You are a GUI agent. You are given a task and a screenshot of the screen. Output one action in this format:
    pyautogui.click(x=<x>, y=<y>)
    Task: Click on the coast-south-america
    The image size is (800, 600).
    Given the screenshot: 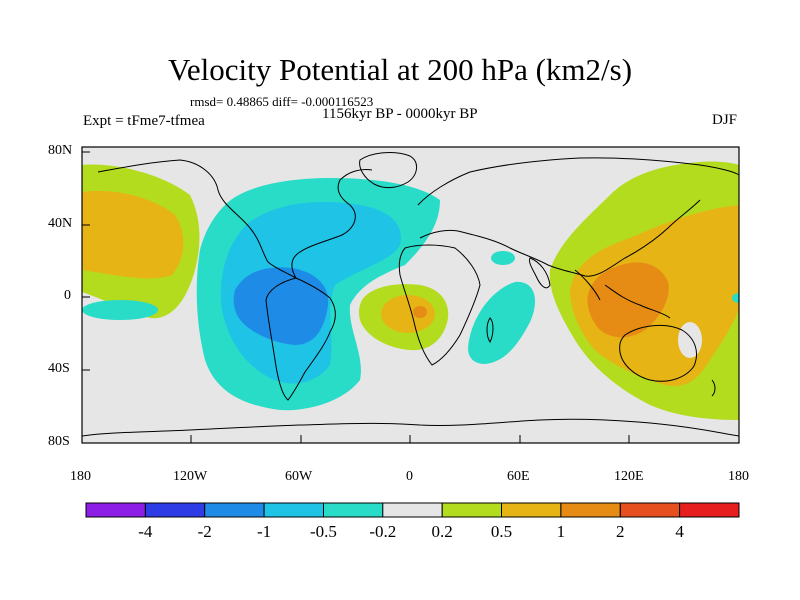 What is the action you would take?
    pyautogui.click(x=300, y=339)
    